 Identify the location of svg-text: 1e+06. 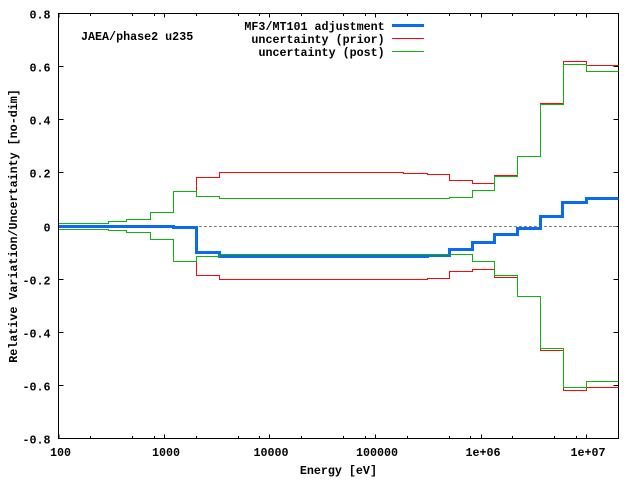
(482, 453).